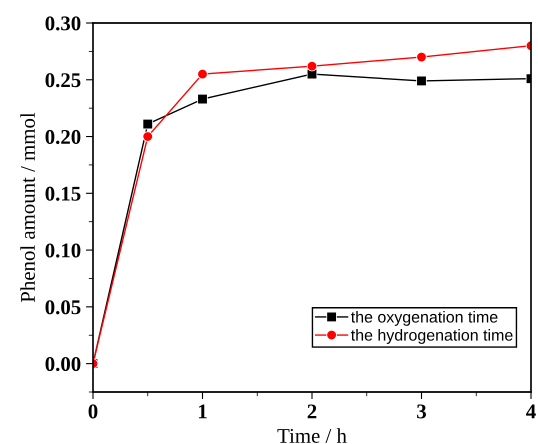 The height and width of the screenshot is (444, 538). What do you see at coordinates (202, 411) in the screenshot?
I see `x-tick-label: 1` at bounding box center [202, 411].